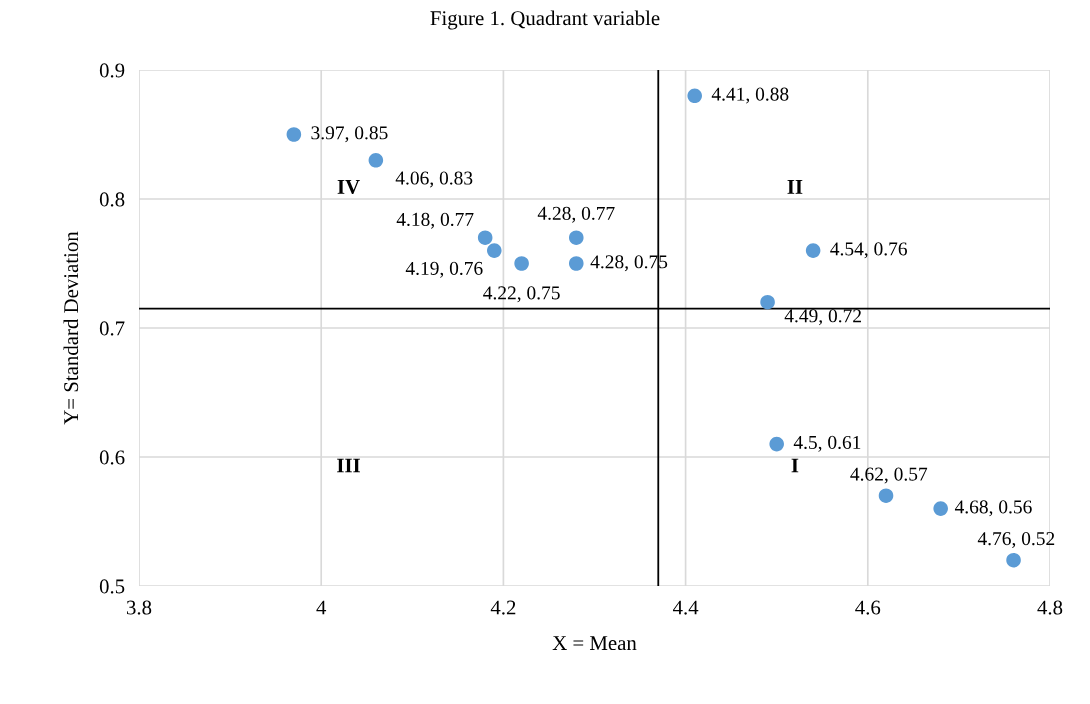 Image resolution: width=1090 pixels, height=704 pixels. I want to click on x-axis-title: X = Mean, so click(594, 643).